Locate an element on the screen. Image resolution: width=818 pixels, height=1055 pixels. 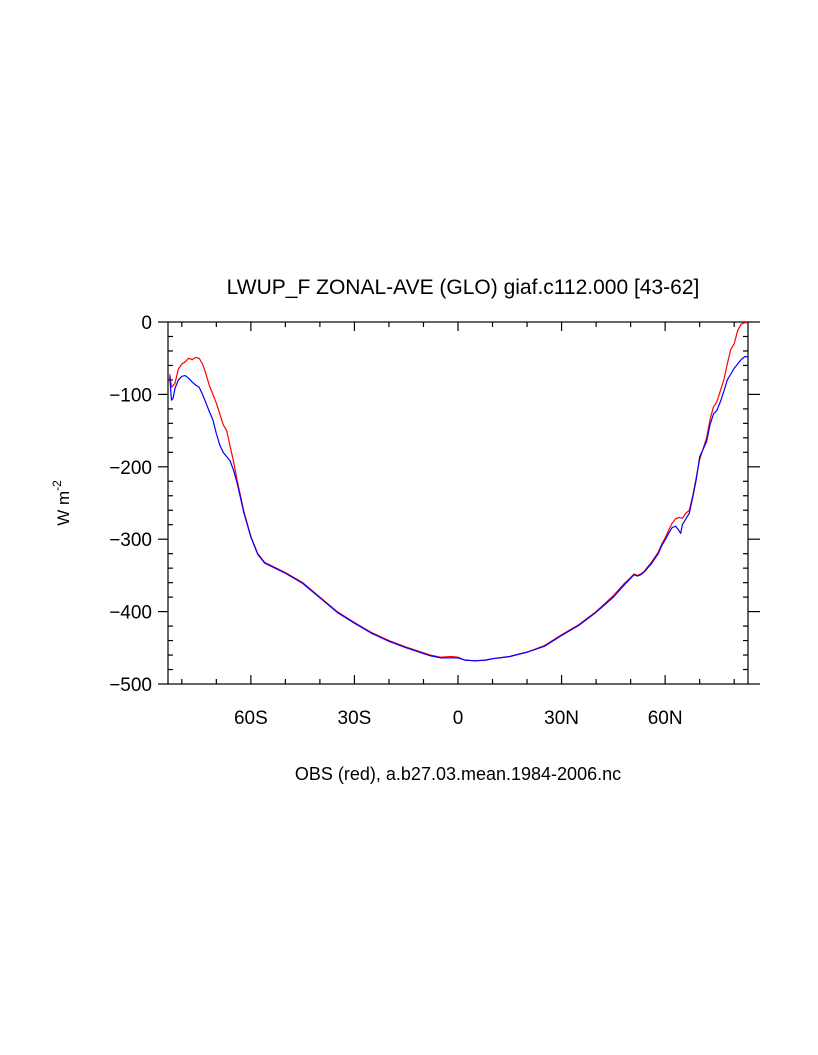
x-tick-label: 30S is located at coordinates (355, 718).